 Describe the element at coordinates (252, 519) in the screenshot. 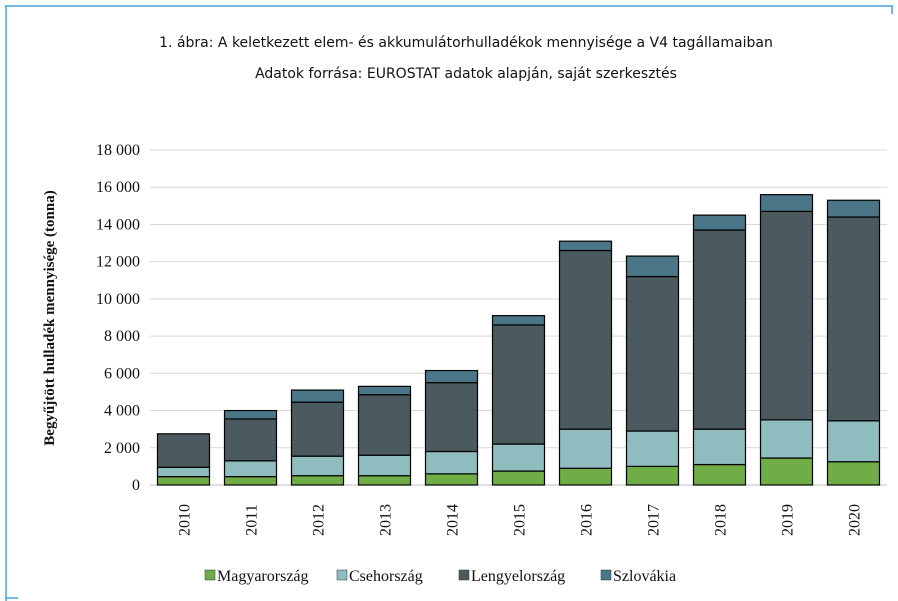

I see `x-tick-label: 2011` at that location.